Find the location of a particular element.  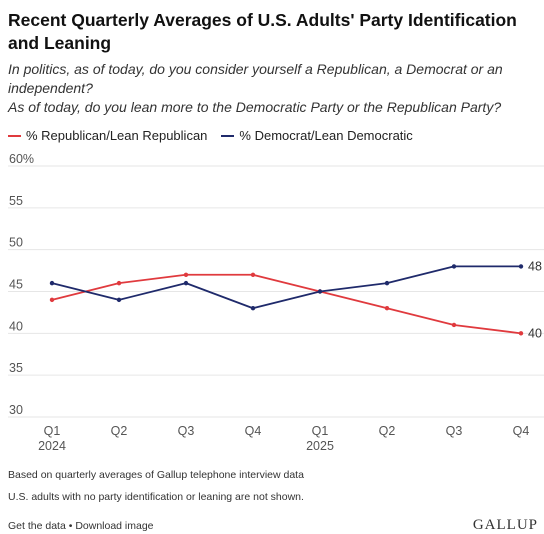

series-line-republican is located at coordinates (286, 304).